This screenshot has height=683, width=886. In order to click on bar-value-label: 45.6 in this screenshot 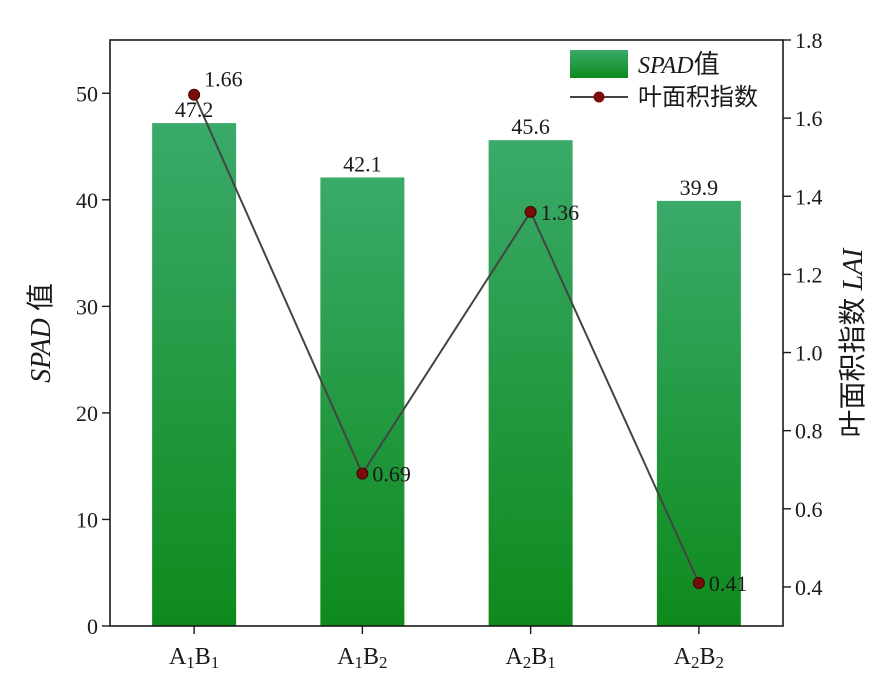, I will do `click(530, 126)`.